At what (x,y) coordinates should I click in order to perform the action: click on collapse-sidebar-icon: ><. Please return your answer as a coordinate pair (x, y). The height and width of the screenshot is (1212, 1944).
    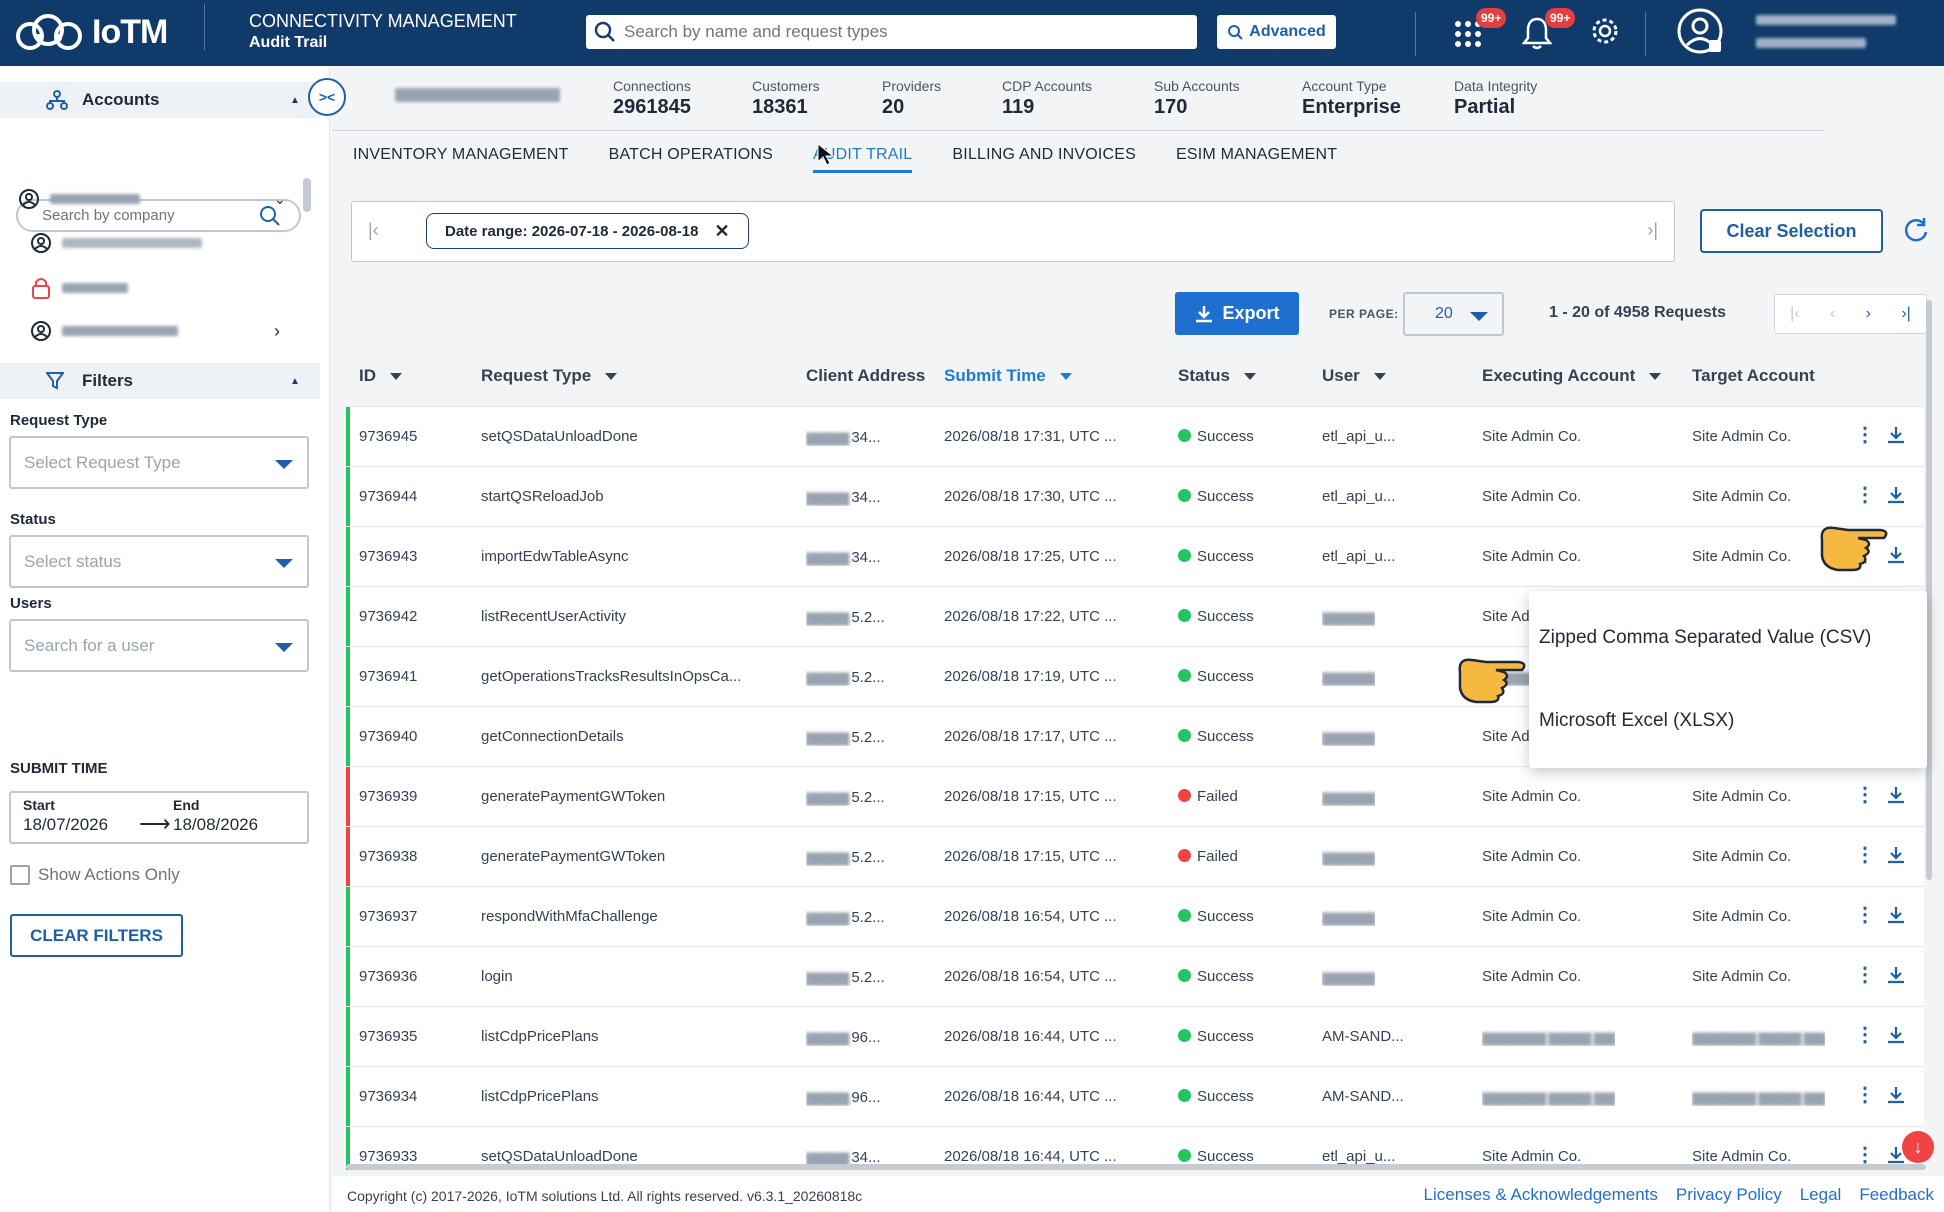
    Looking at the image, I should click on (327, 97).